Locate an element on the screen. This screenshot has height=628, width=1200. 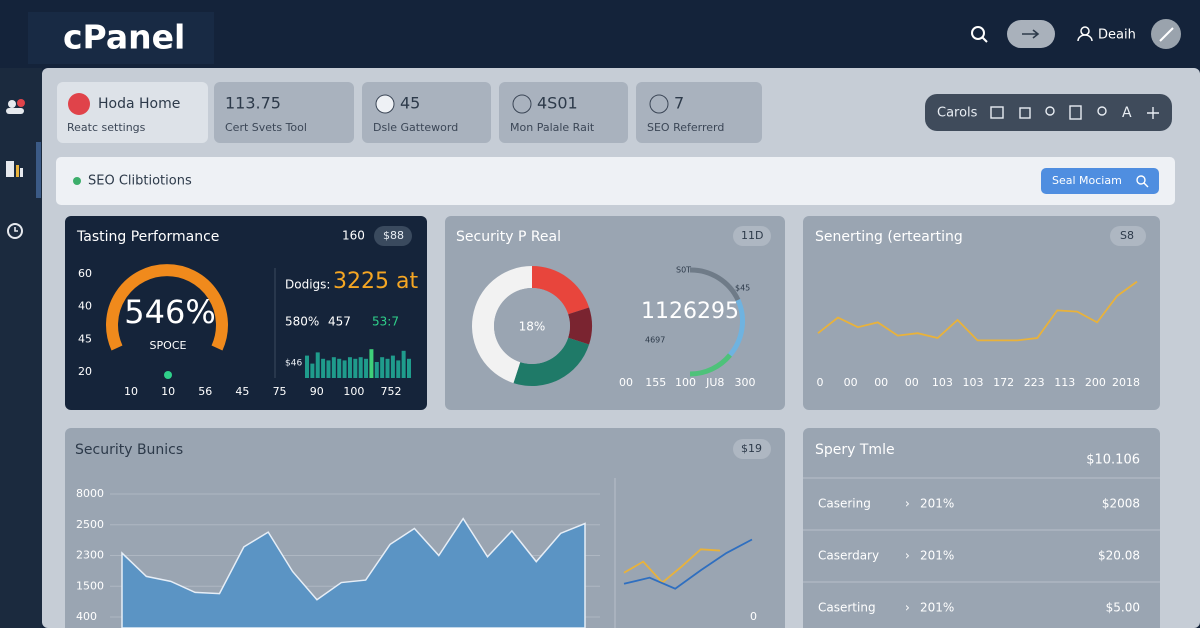
section-bar is located at coordinates (615, 181).